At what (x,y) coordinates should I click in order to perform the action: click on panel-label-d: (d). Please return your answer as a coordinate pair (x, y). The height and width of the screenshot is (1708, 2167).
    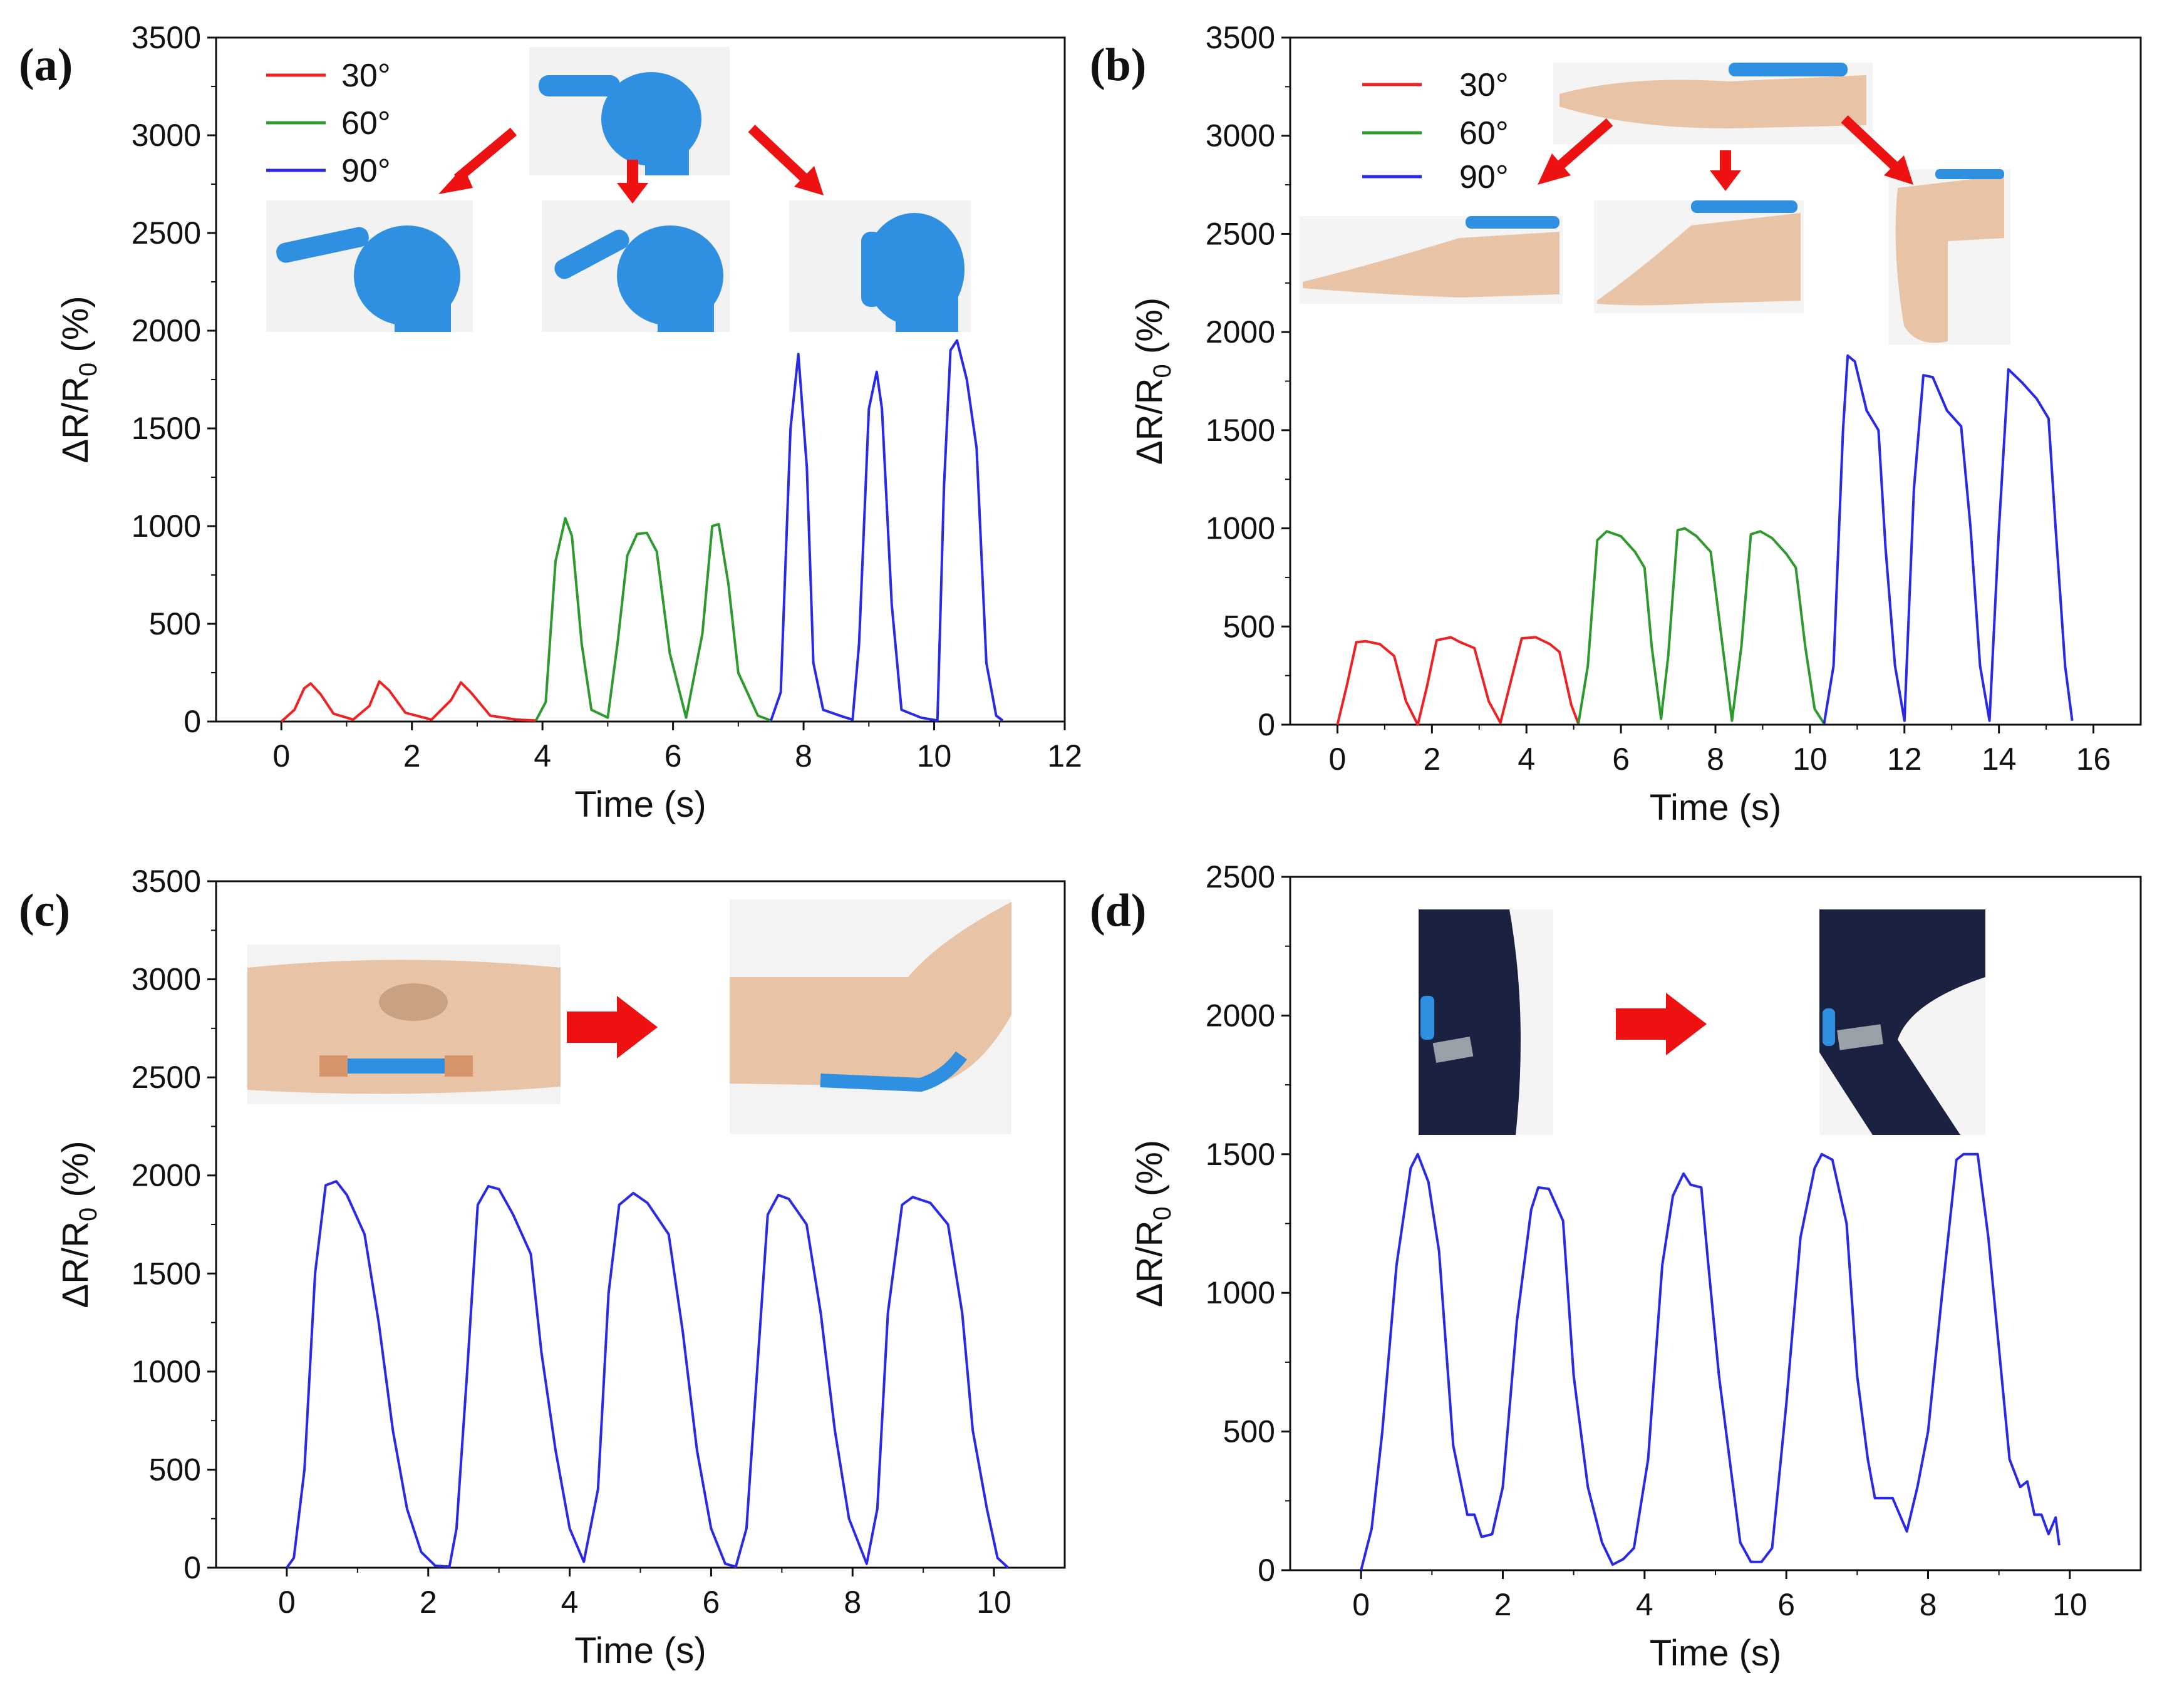
    Looking at the image, I should click on (1118, 910).